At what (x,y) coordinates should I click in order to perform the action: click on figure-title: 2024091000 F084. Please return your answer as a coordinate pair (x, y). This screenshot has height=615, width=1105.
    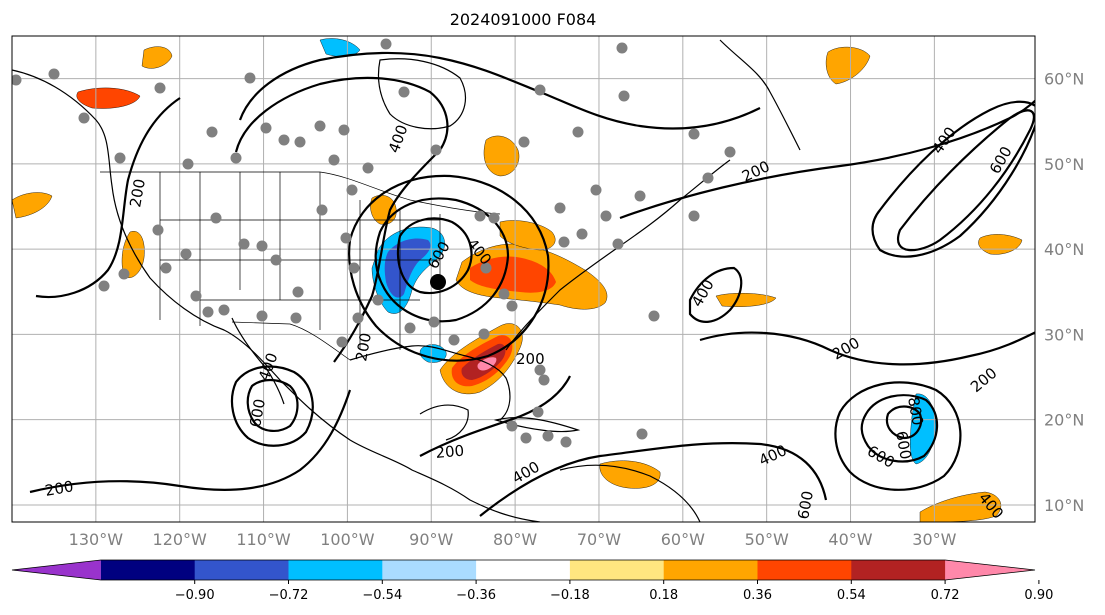
    Looking at the image, I should click on (523, 19).